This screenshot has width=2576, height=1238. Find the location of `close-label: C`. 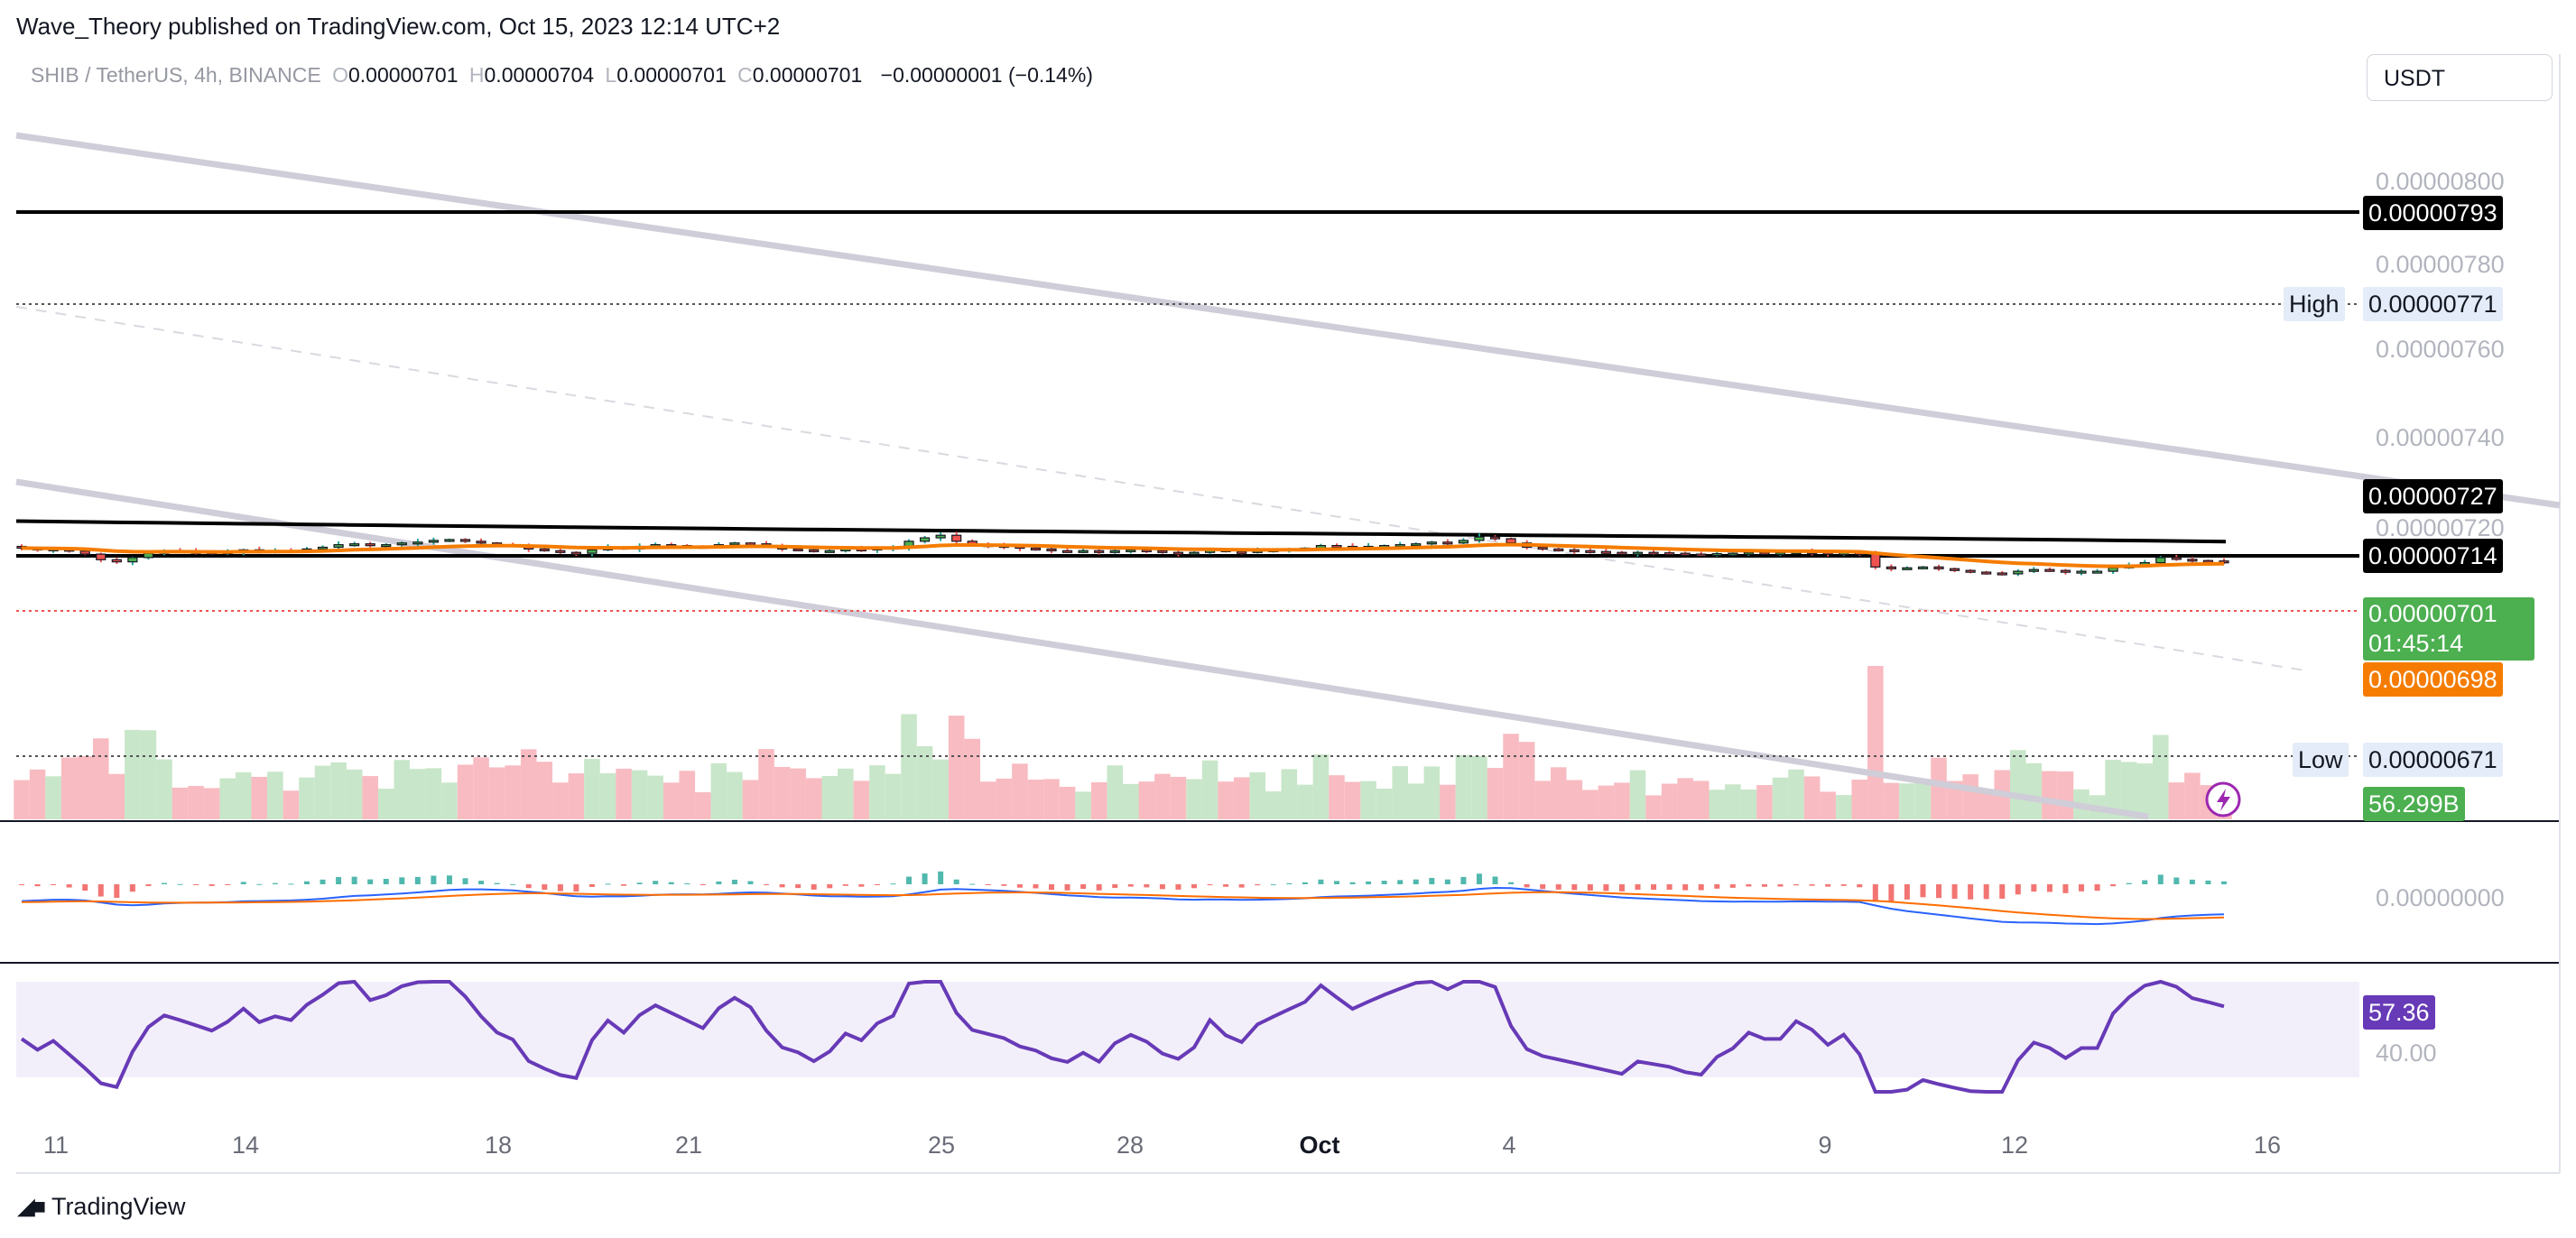

close-label: C is located at coordinates (745, 75).